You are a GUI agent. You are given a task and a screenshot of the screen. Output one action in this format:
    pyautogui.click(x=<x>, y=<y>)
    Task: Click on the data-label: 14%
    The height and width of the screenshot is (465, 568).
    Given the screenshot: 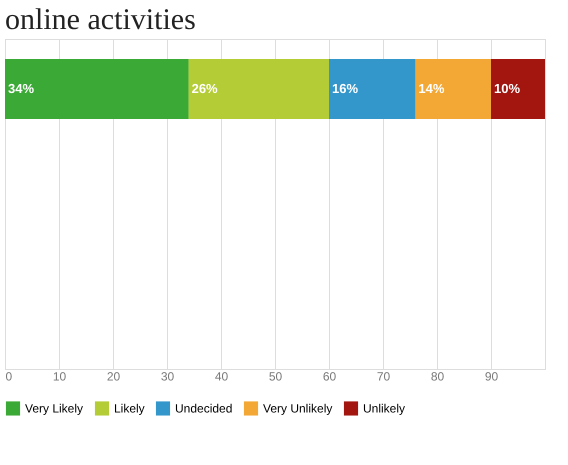 What is the action you would take?
    pyautogui.click(x=431, y=88)
    